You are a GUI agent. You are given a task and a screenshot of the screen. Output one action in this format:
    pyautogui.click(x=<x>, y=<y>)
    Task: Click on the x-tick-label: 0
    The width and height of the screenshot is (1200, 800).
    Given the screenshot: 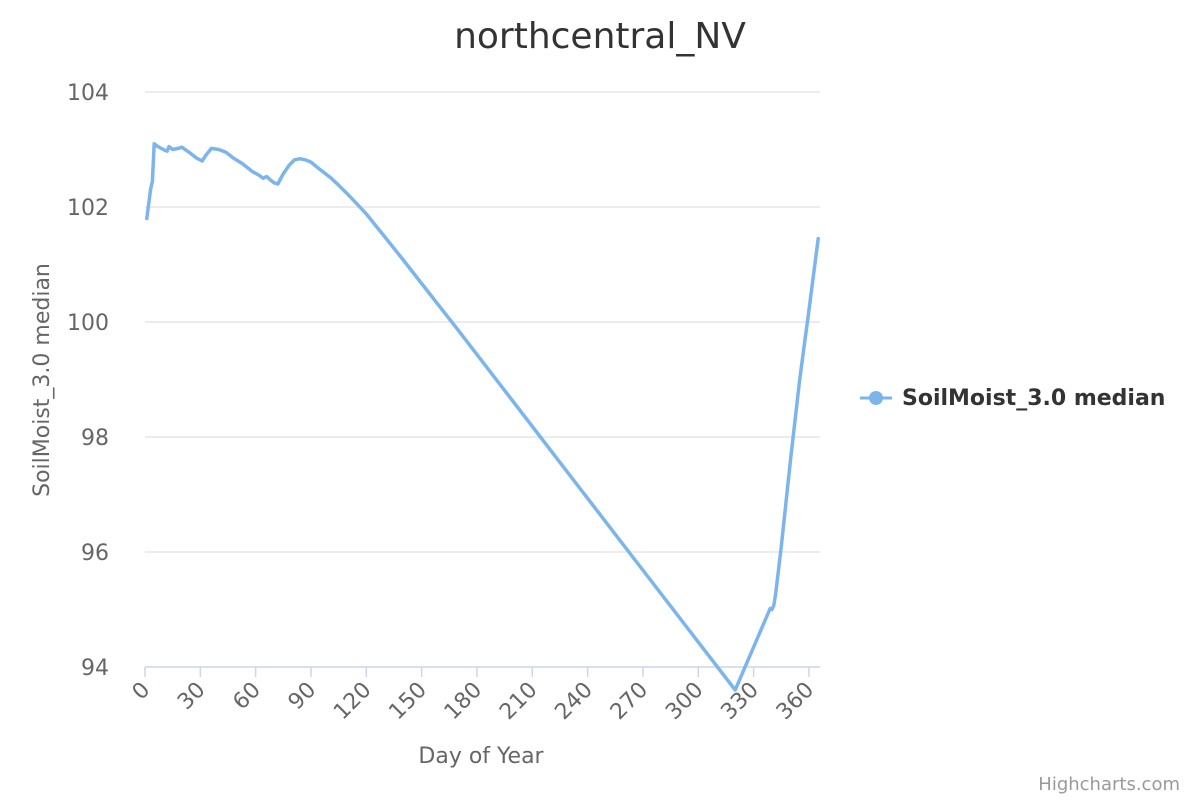 What is the action you would take?
    pyautogui.click(x=142, y=692)
    